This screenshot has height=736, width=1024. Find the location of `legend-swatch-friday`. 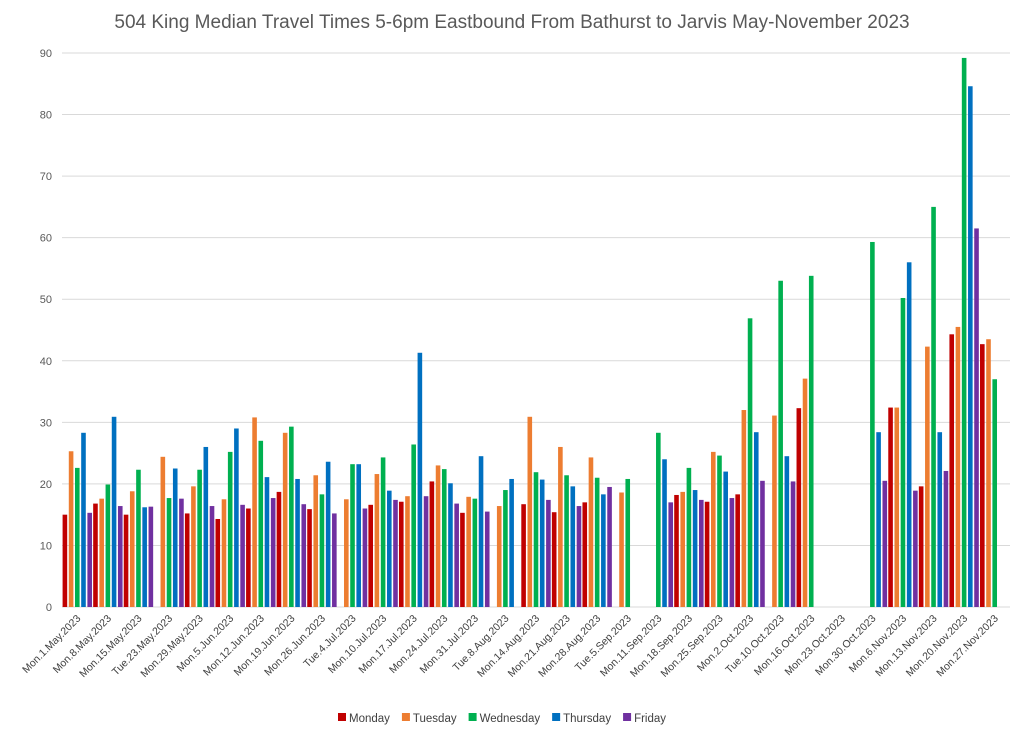

legend-swatch-friday is located at coordinates (627, 717).